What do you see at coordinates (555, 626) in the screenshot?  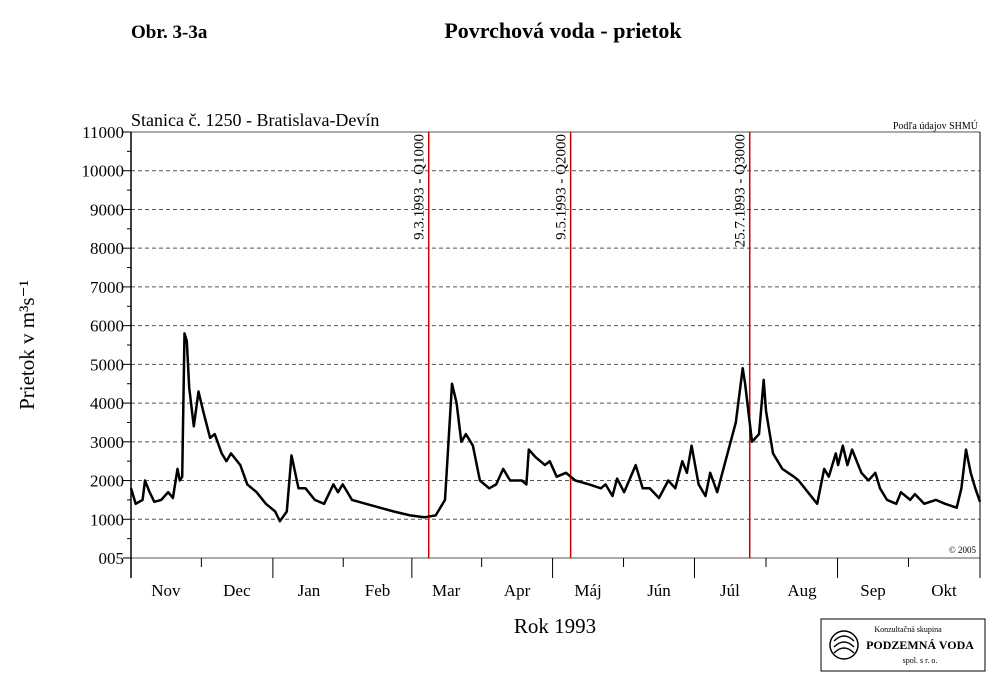 I see `x-axis-title: Rok 1993` at bounding box center [555, 626].